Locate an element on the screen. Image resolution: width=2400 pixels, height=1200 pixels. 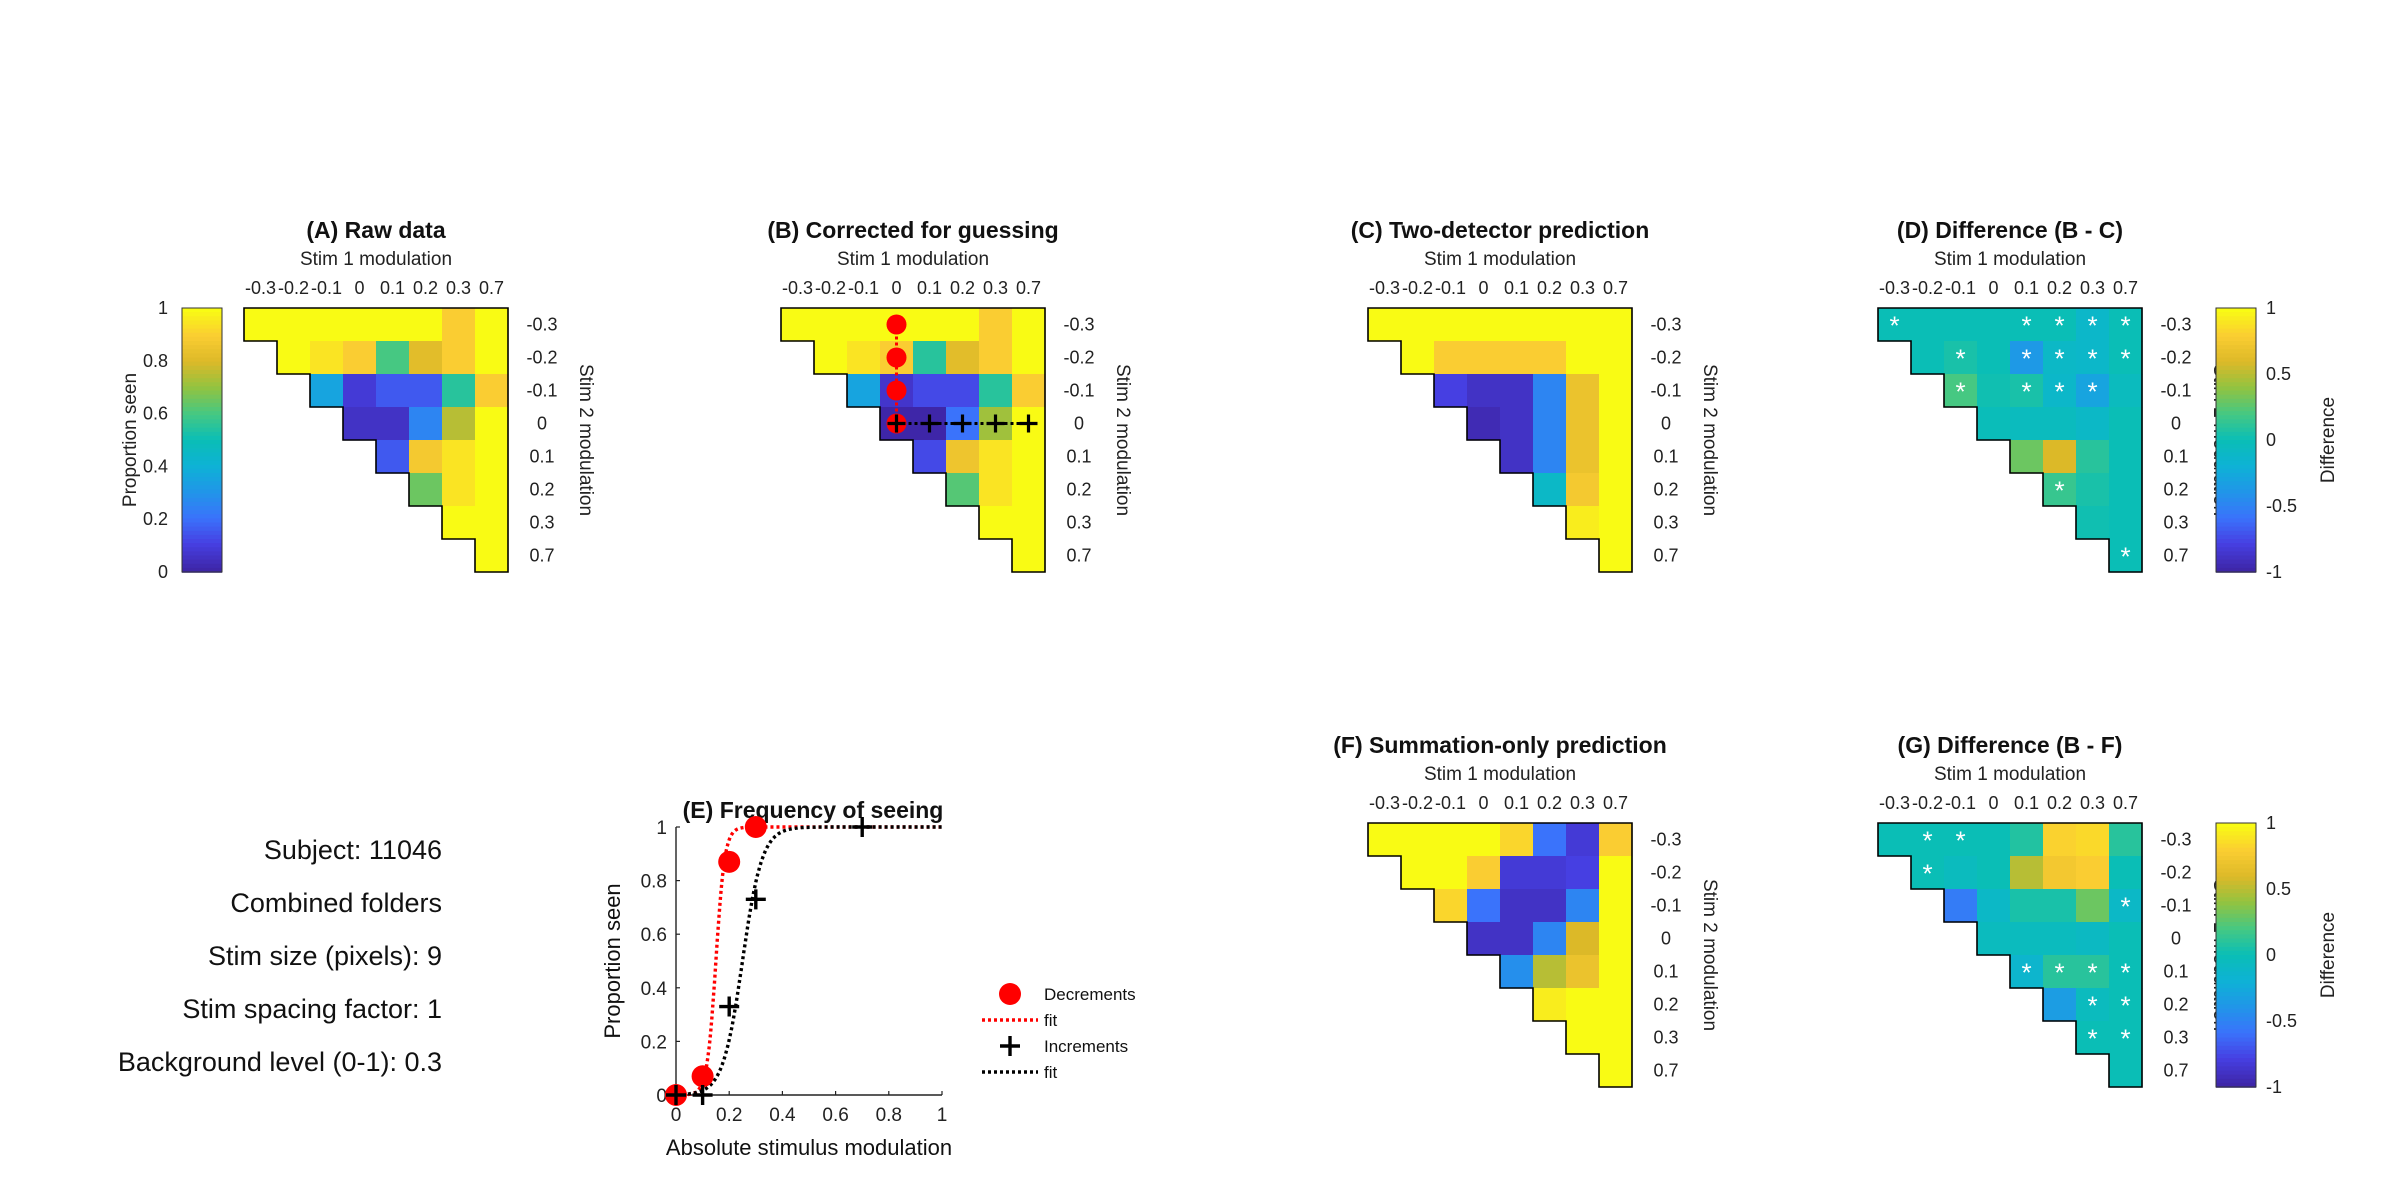
y-tick-label: -0.2 is located at coordinates (2175, 358).